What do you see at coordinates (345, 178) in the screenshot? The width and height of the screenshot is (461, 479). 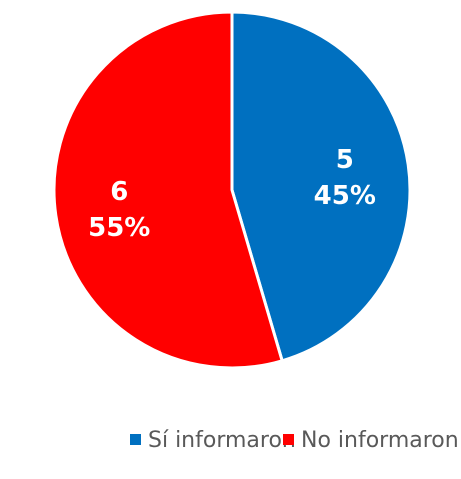 I see `data-label: 5 45%` at bounding box center [345, 178].